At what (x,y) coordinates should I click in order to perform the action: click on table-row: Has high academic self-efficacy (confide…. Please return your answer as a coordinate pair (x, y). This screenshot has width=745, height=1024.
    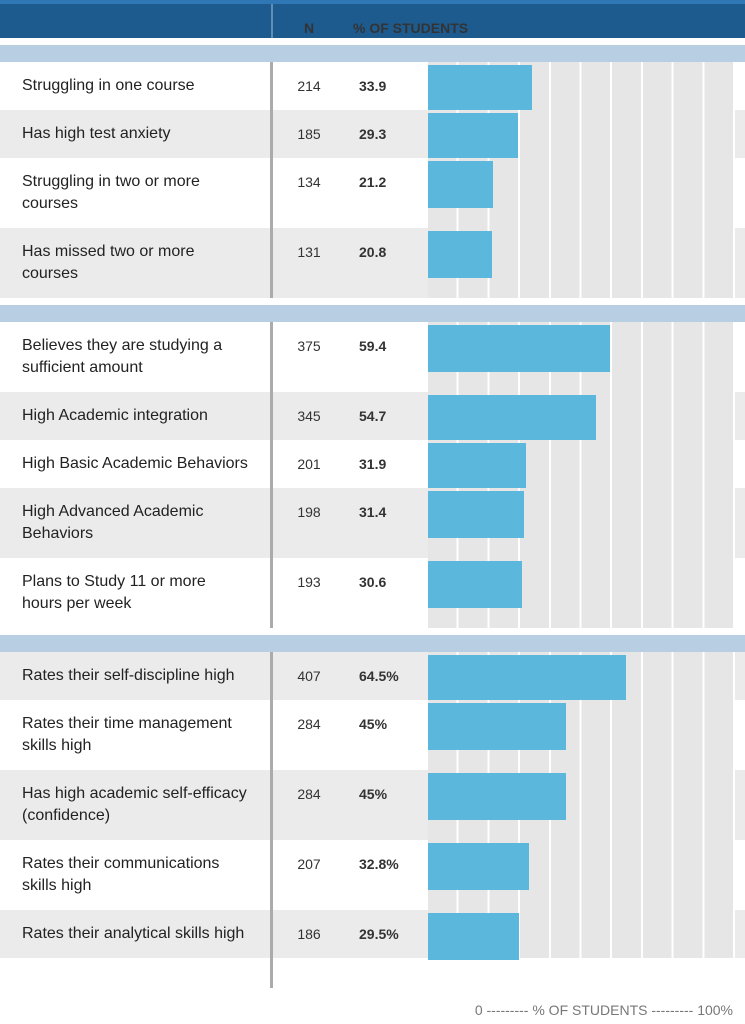
    Looking at the image, I should click on (372, 805).